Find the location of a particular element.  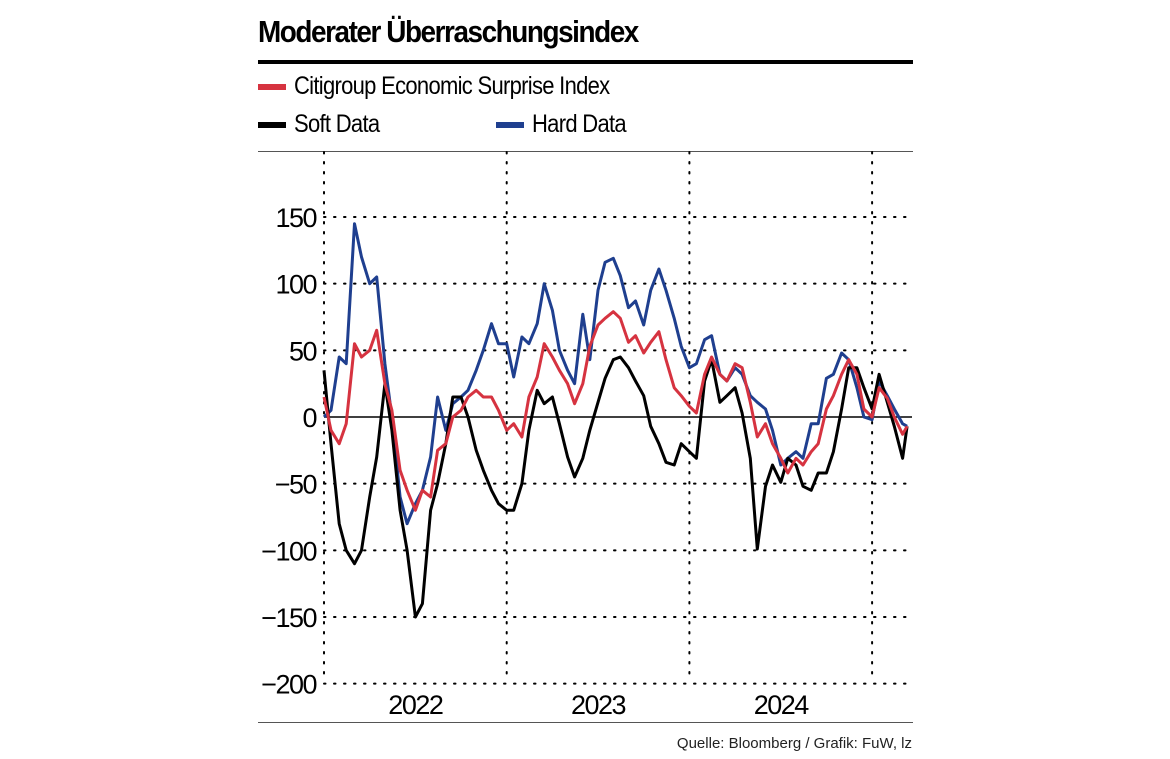

legend-label-citi: Citigroup Economic Surprise Index is located at coordinates (452, 86).